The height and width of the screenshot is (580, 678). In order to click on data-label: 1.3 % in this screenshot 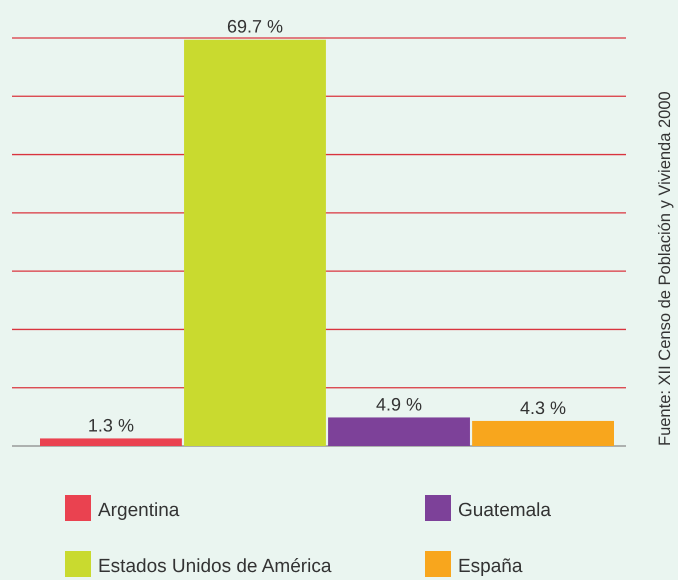, I will do `click(111, 425)`.